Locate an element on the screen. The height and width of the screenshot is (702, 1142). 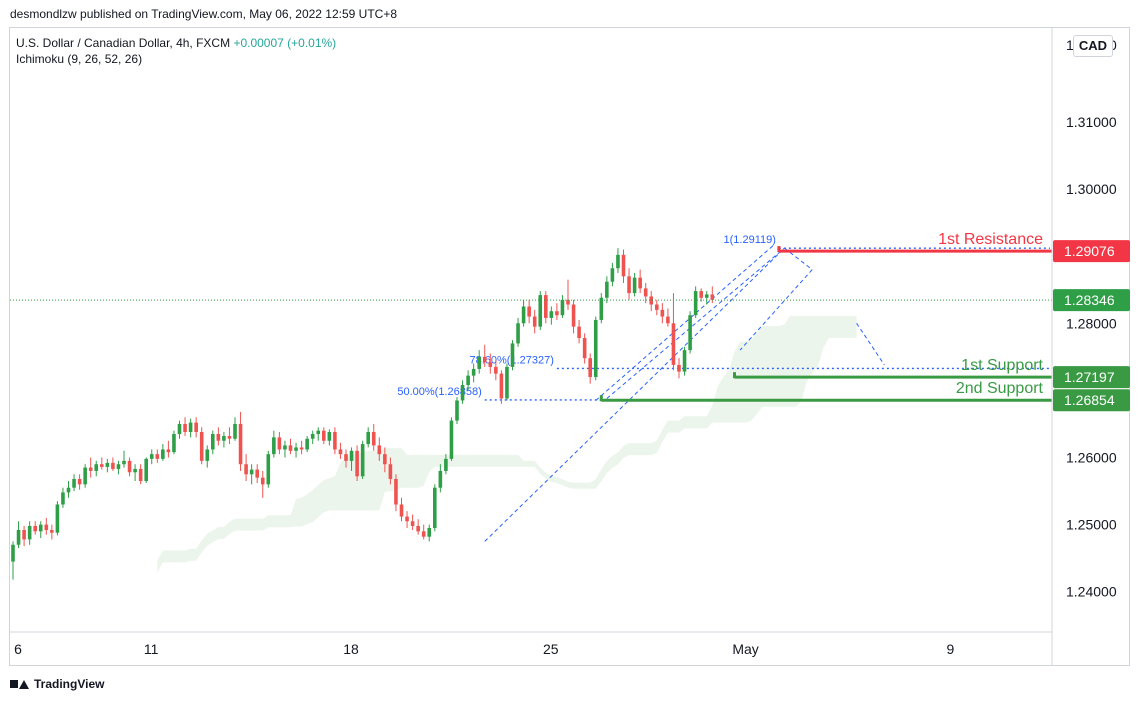
x-tick-label: 18 is located at coordinates (351, 649).